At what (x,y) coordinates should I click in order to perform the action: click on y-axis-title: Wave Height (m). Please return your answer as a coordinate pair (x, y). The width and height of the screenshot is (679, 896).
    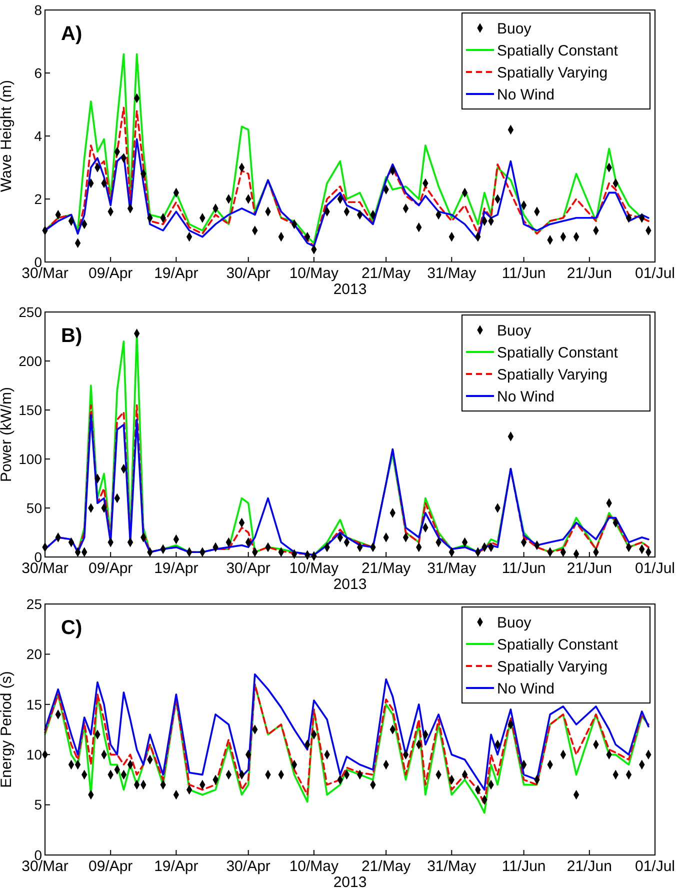
    Looking at the image, I should click on (7, 136).